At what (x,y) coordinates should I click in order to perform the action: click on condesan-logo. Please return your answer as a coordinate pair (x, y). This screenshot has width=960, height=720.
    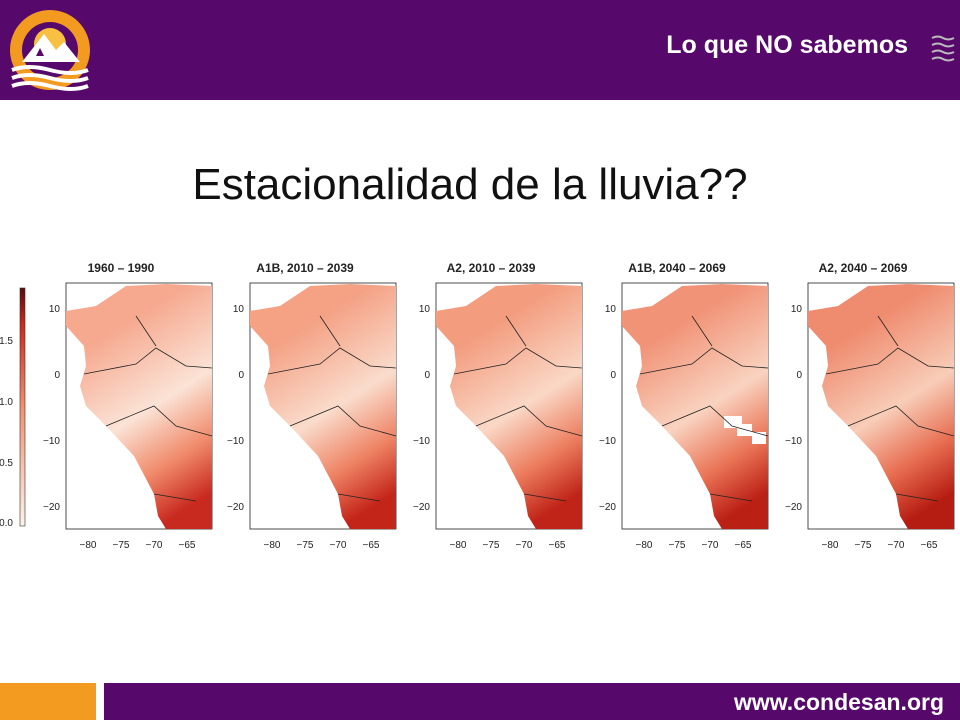
    Looking at the image, I should click on (50, 50).